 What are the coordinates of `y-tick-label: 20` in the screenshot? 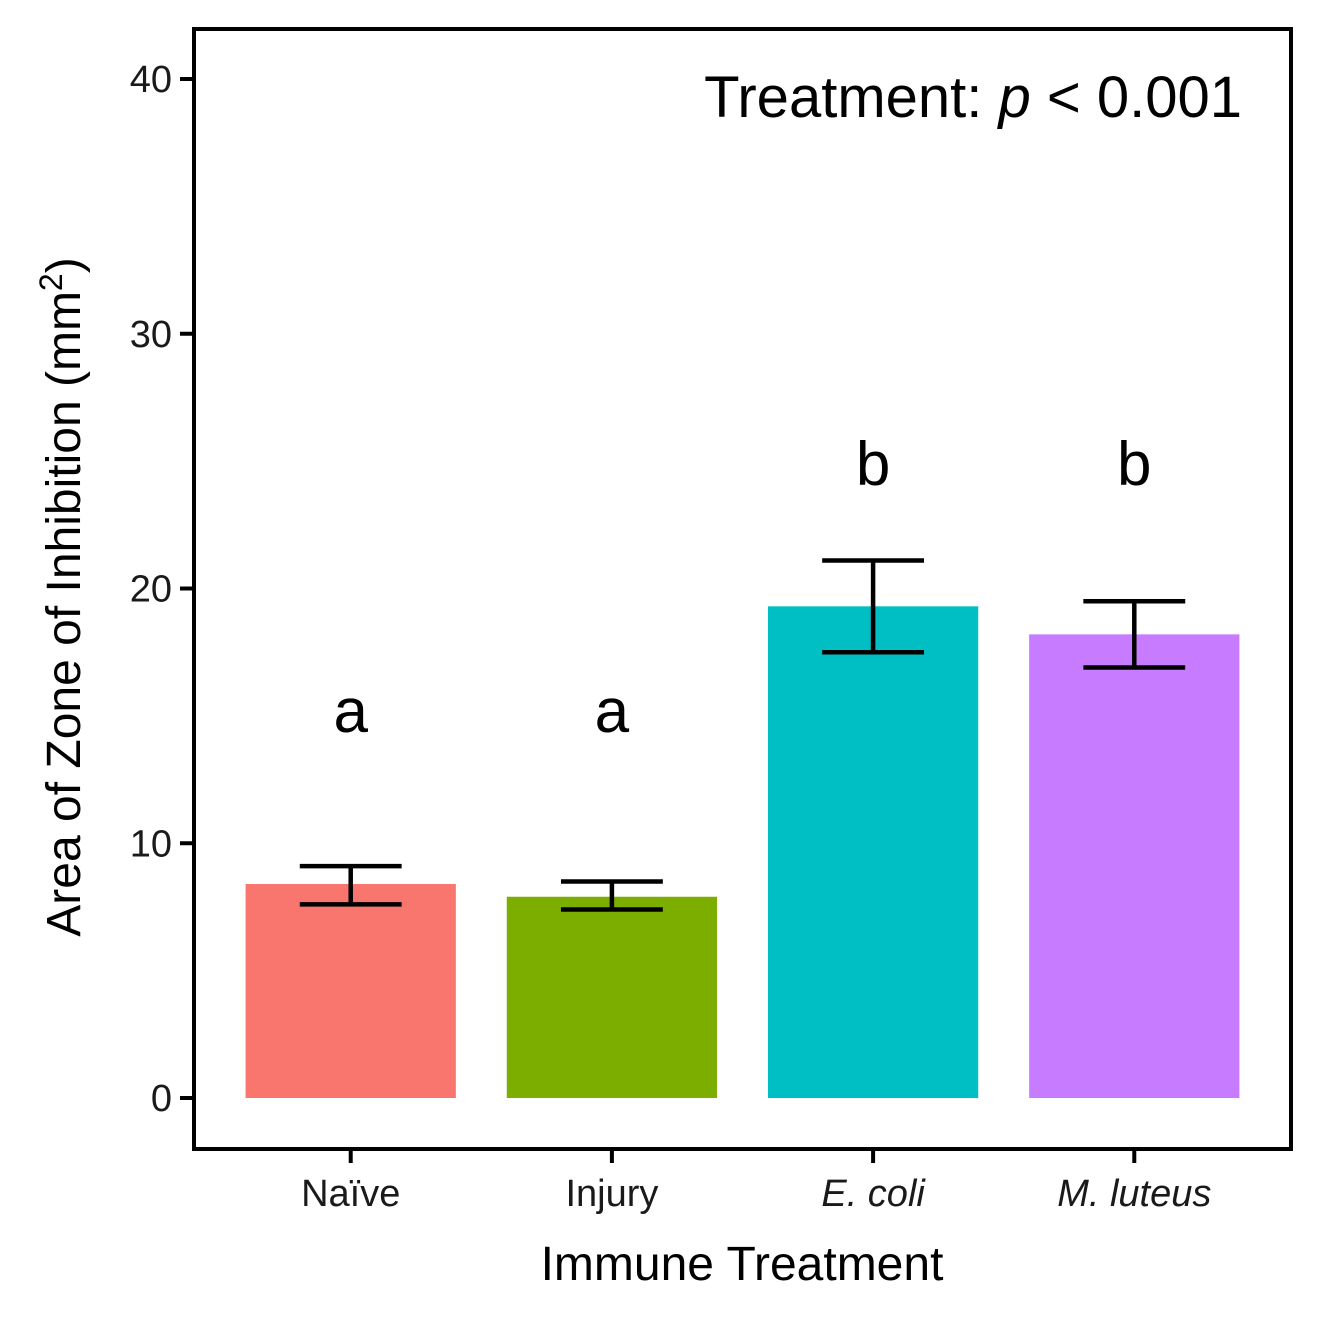 It's located at (151, 590).